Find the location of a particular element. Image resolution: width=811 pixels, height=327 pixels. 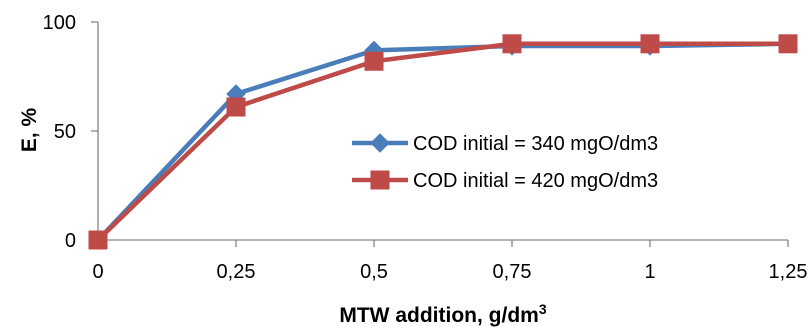

y-axis-title: E, % is located at coordinates (29, 130).